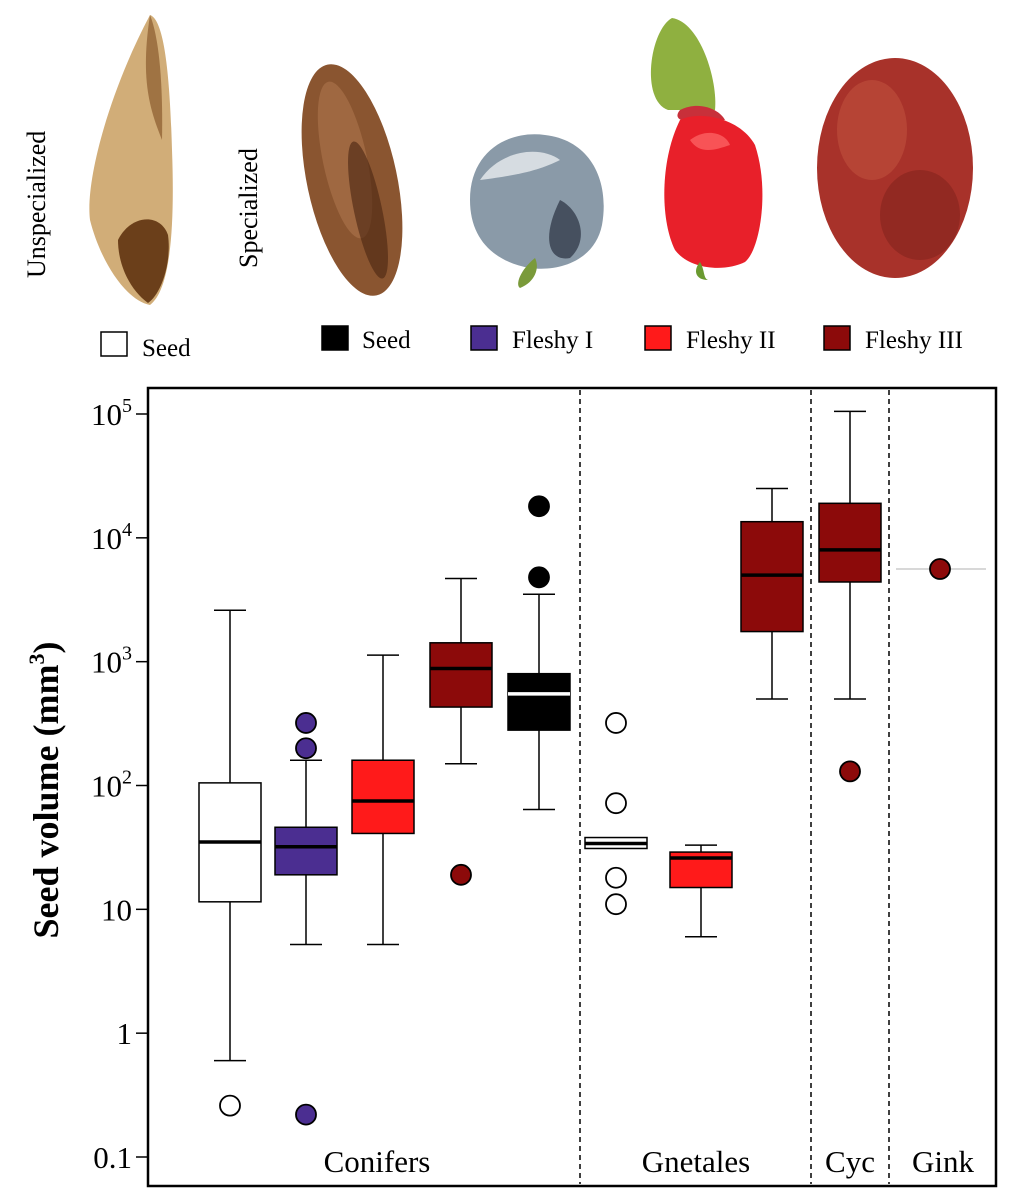  I want to click on legend-item-fleshy-iii: Fleshy III, so click(893, 339).